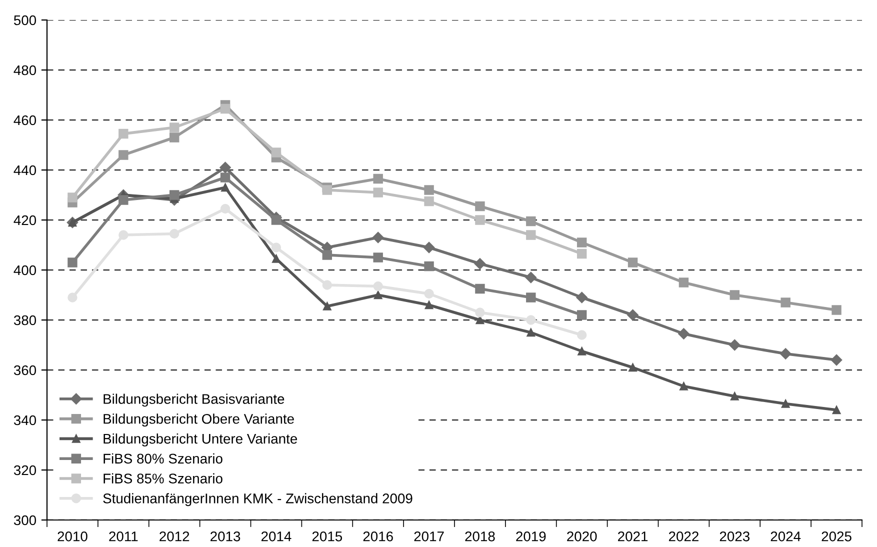 Image resolution: width=877 pixels, height=547 pixels. I want to click on legend-label: FiBS 85% Szenario, so click(163, 478).